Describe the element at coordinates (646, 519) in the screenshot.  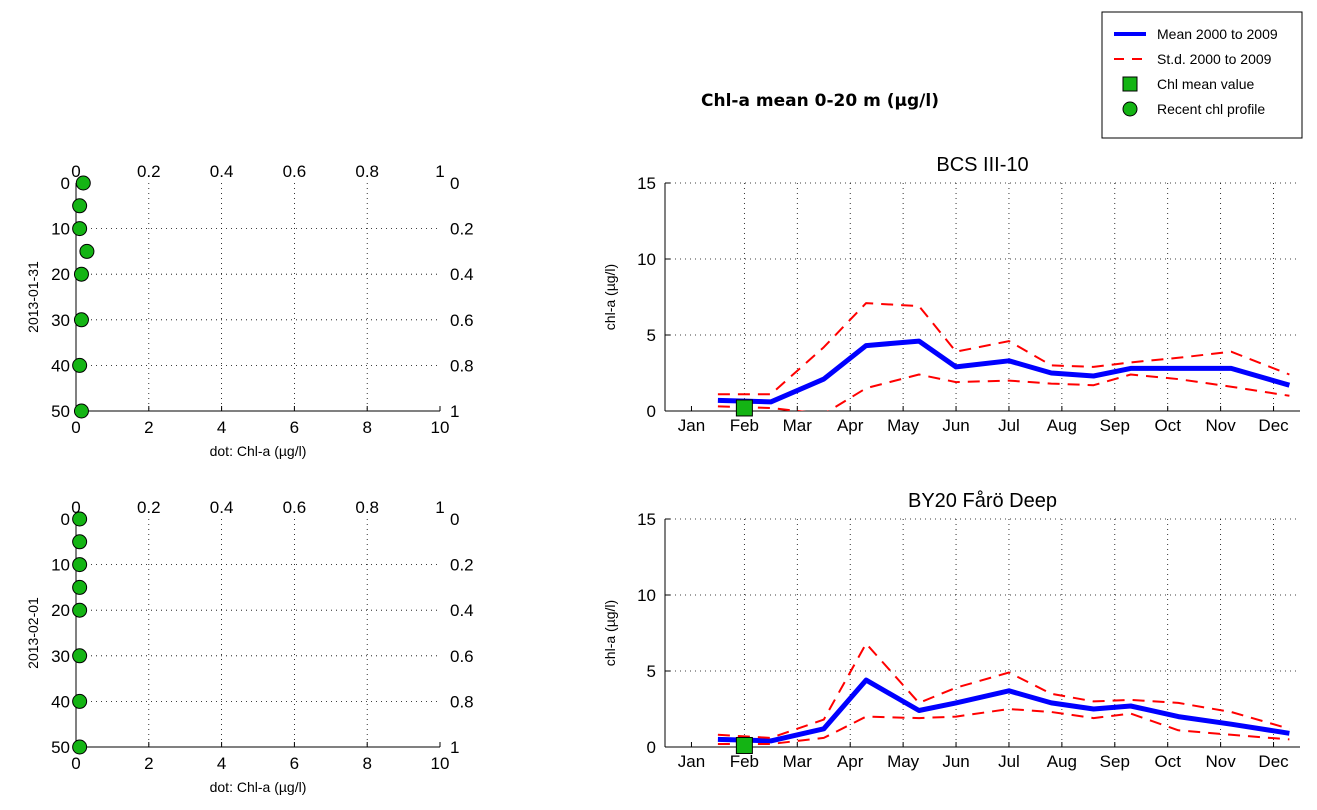
I see `y-tick-label: 15` at that location.